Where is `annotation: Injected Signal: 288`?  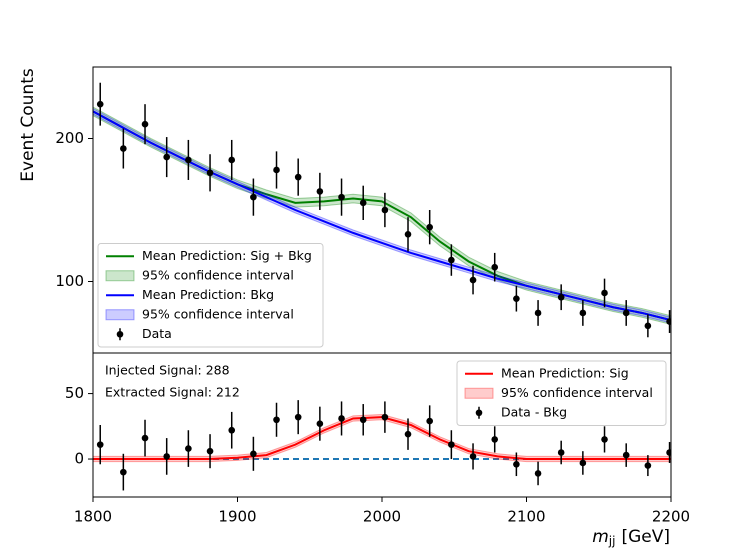
annotation: Injected Signal: 288 is located at coordinates (167, 370).